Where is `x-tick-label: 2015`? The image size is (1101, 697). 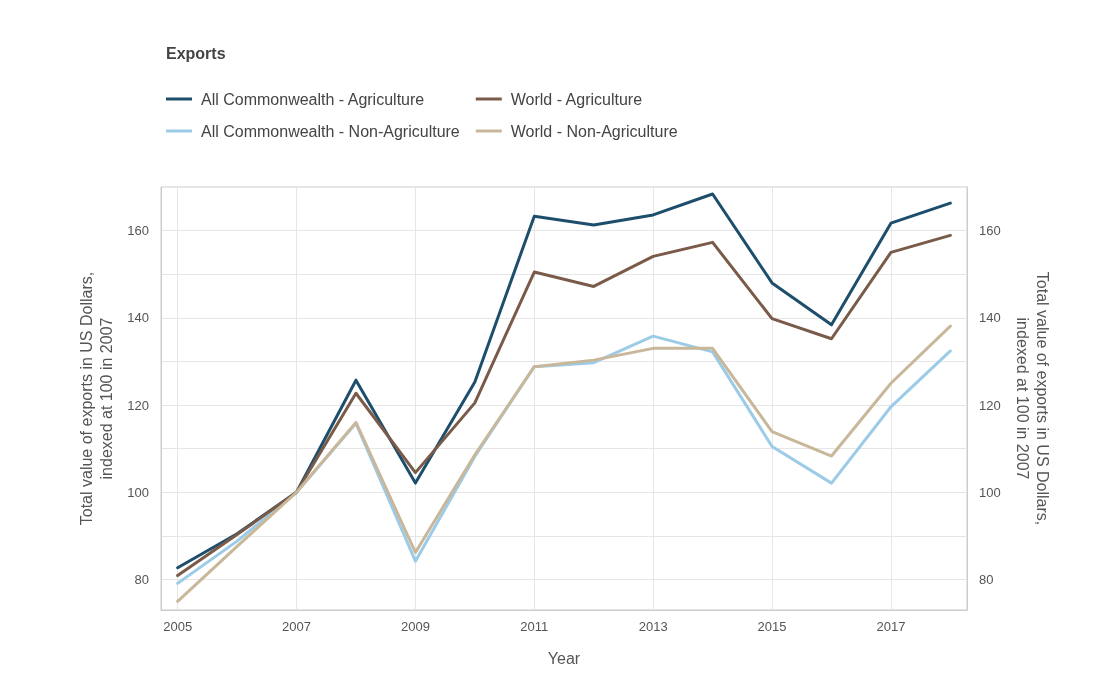
x-tick-label: 2015 is located at coordinates (772, 626).